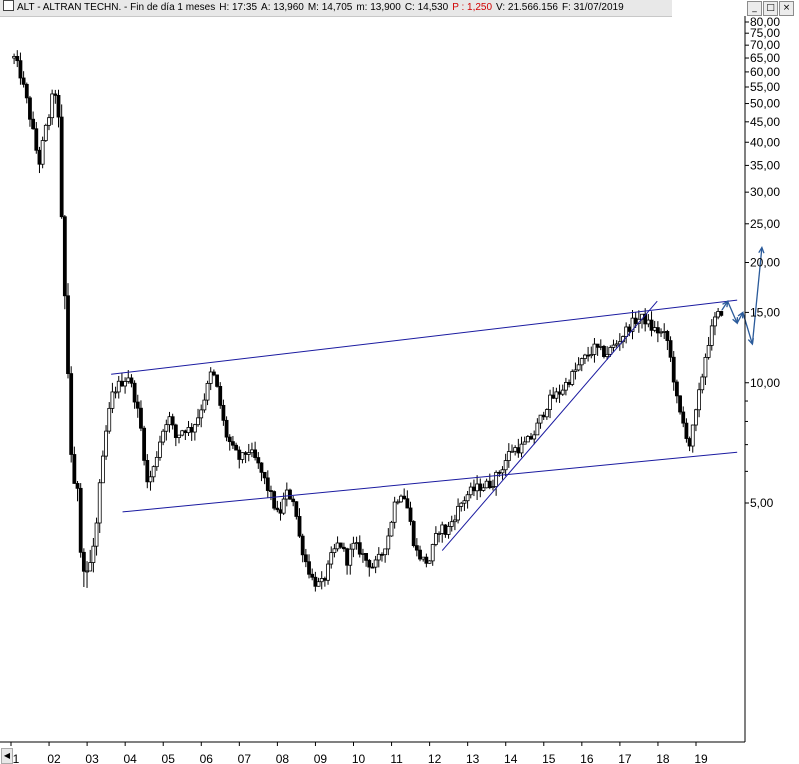 The width and height of the screenshot is (799, 764). What do you see at coordinates (430, 482) in the screenshot?
I see `trendline-lower-channel` at bounding box center [430, 482].